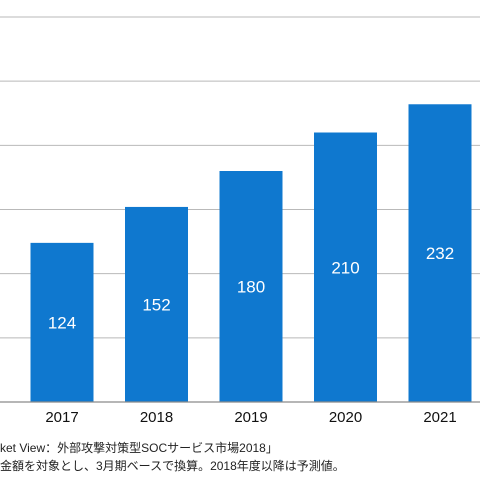 The width and height of the screenshot is (480, 480). I want to click on data-label-2021: 232, so click(440, 253).